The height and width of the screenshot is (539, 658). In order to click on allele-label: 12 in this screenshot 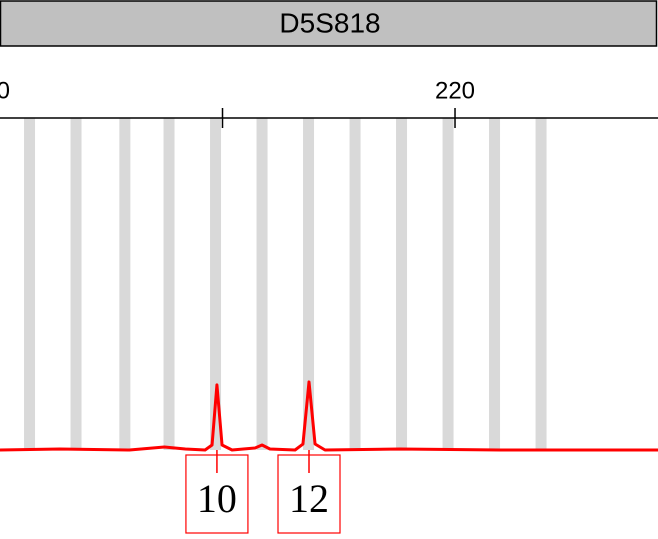, I will do `click(309, 498)`.